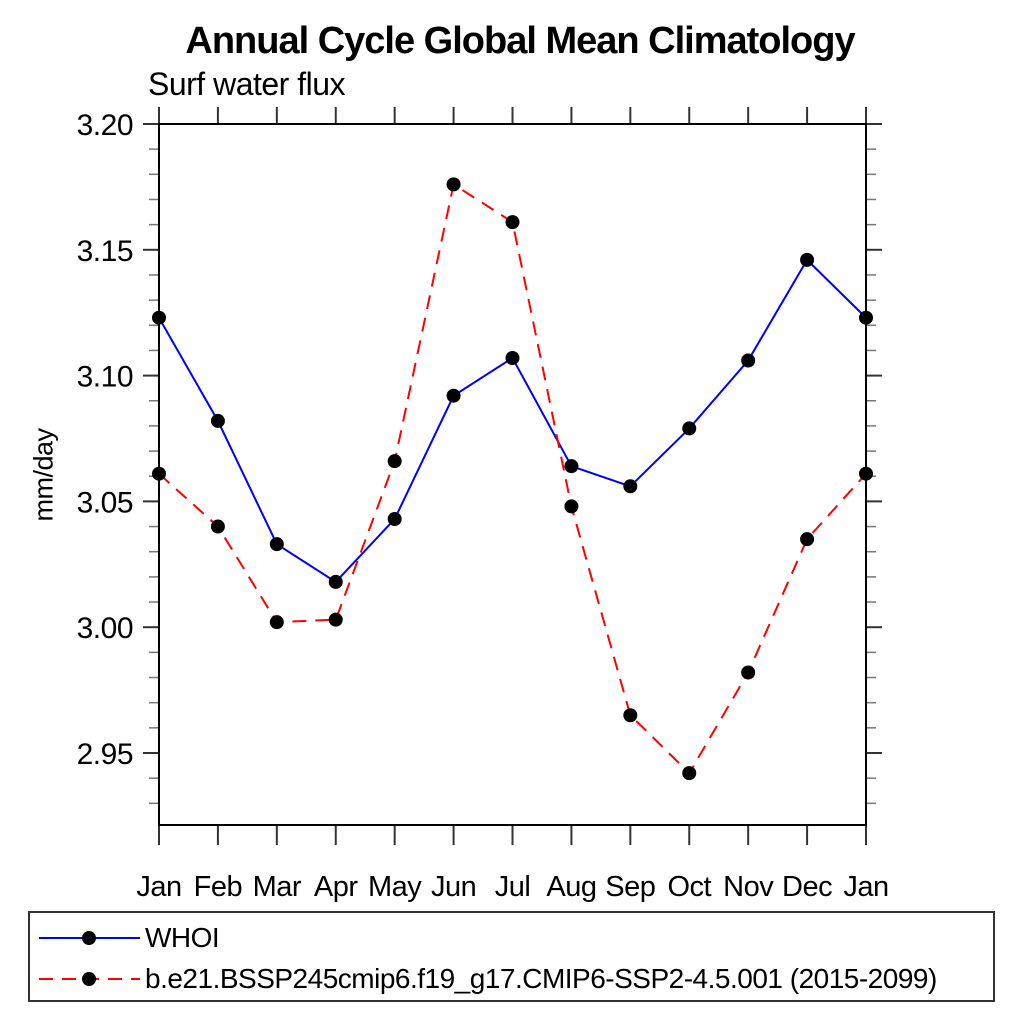 The width and height of the screenshot is (1024, 1024). I want to click on svg-text: Nov, so click(748, 887).